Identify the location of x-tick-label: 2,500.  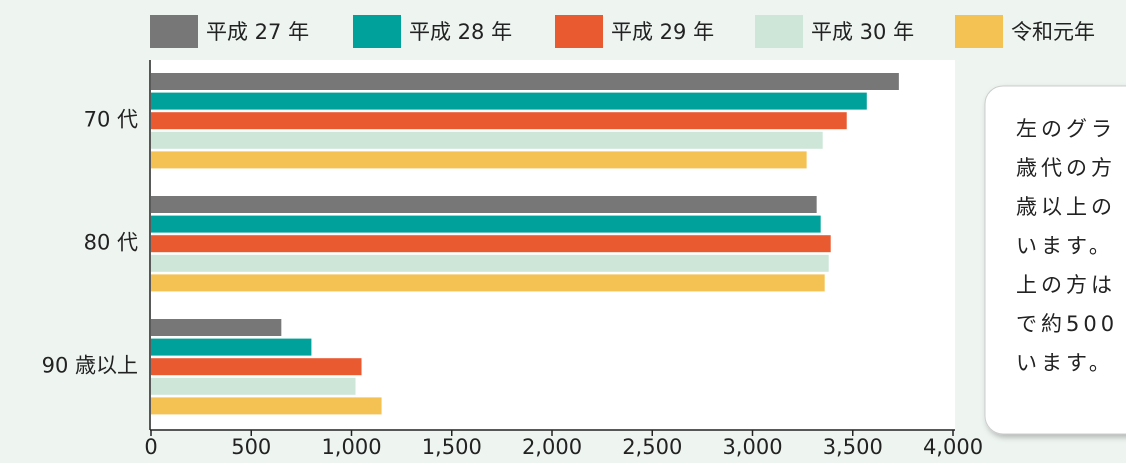
(652, 447).